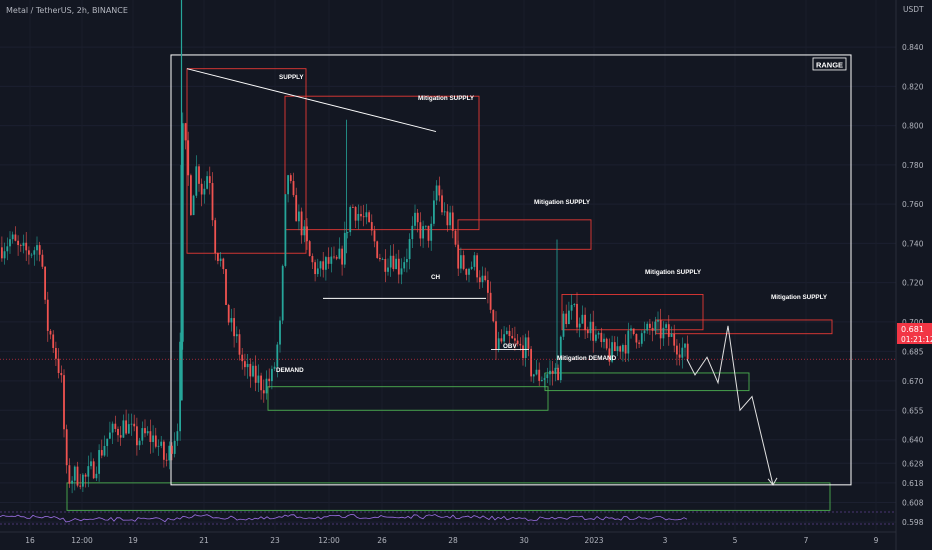 This screenshot has height=550, width=932. What do you see at coordinates (913, 503) in the screenshot?
I see `price-tick-label: 0.608` at bounding box center [913, 503].